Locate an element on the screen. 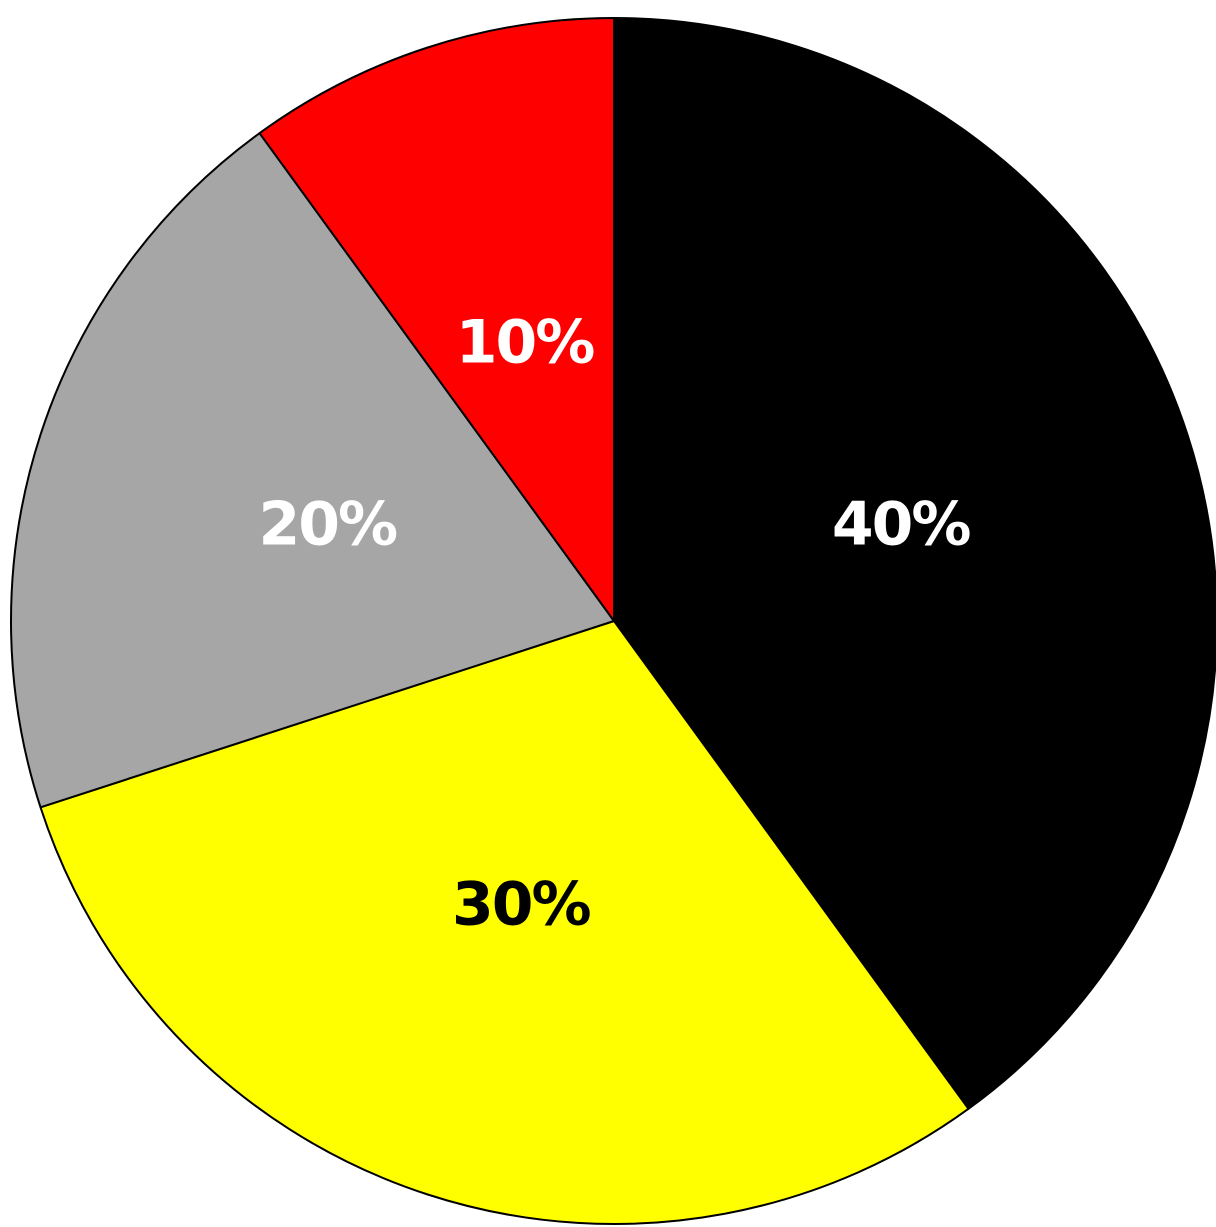 The height and width of the screenshot is (1227, 1216). pie-label-10-percent: 10% is located at coordinates (525, 342).